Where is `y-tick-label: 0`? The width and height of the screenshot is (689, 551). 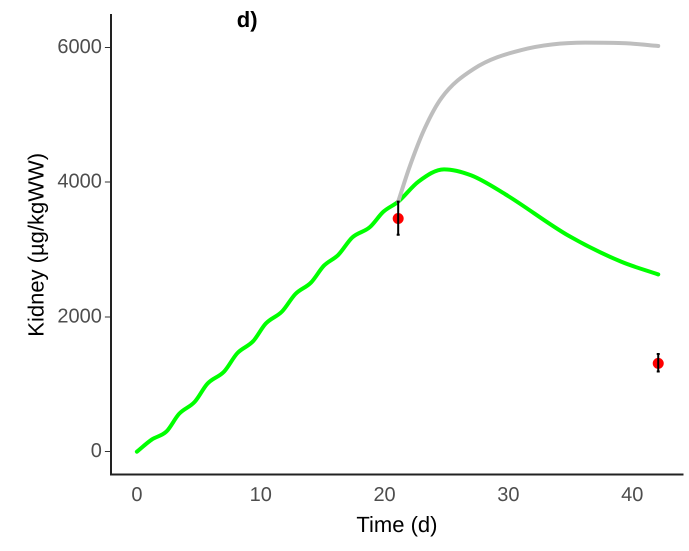
y-tick-label: 0 is located at coordinates (96, 451).